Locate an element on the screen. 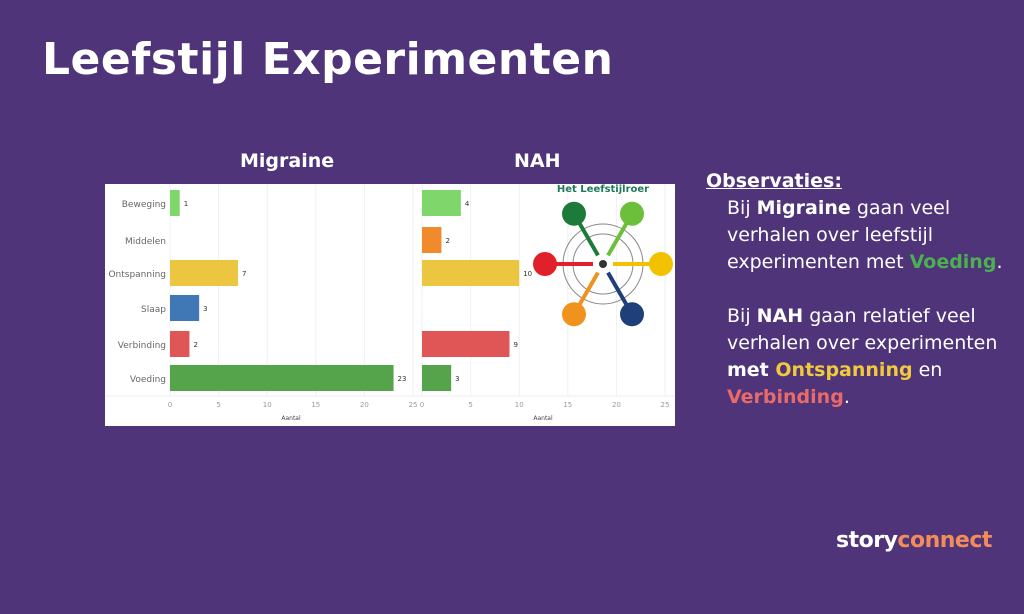  data-label: 4 is located at coordinates (467, 204).